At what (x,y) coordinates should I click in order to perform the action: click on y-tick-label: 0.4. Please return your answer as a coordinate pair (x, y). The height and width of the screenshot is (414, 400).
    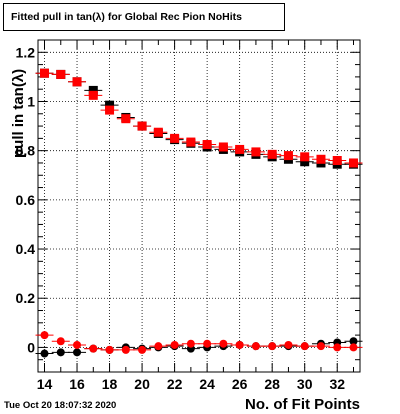
    Looking at the image, I should click on (26, 249).